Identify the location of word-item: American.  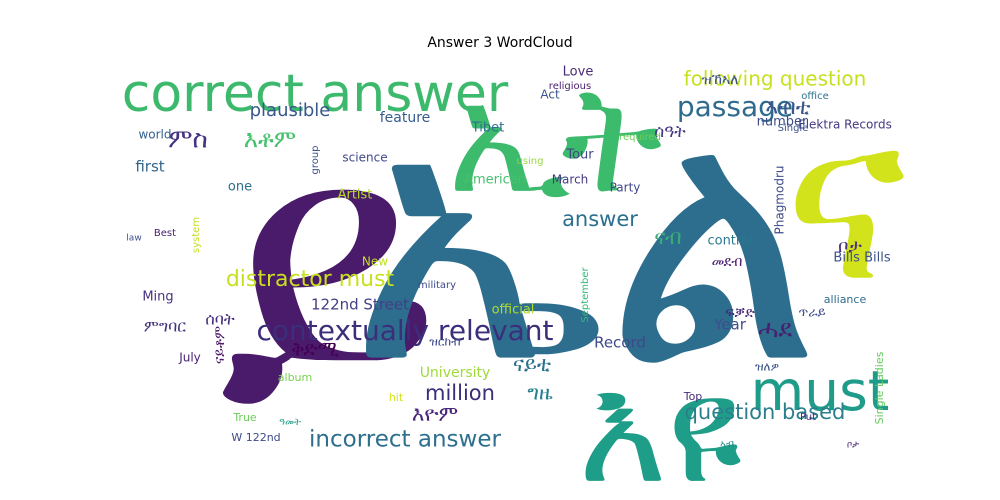
(495, 180).